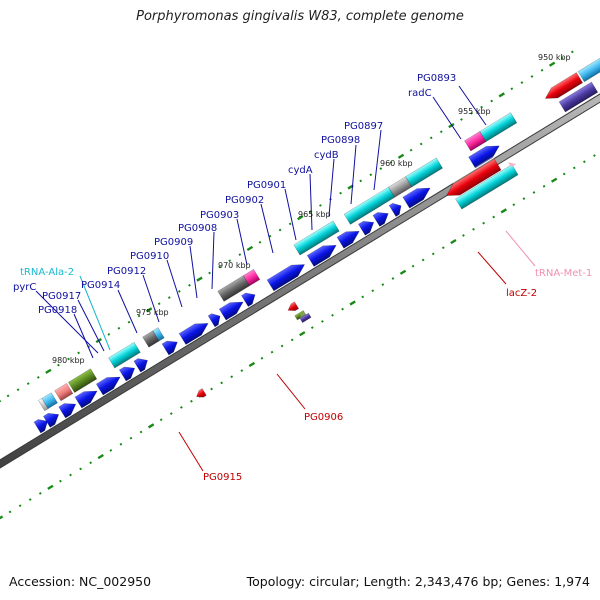  I want to click on gene-label-pg0915: PG0915, so click(222, 477).